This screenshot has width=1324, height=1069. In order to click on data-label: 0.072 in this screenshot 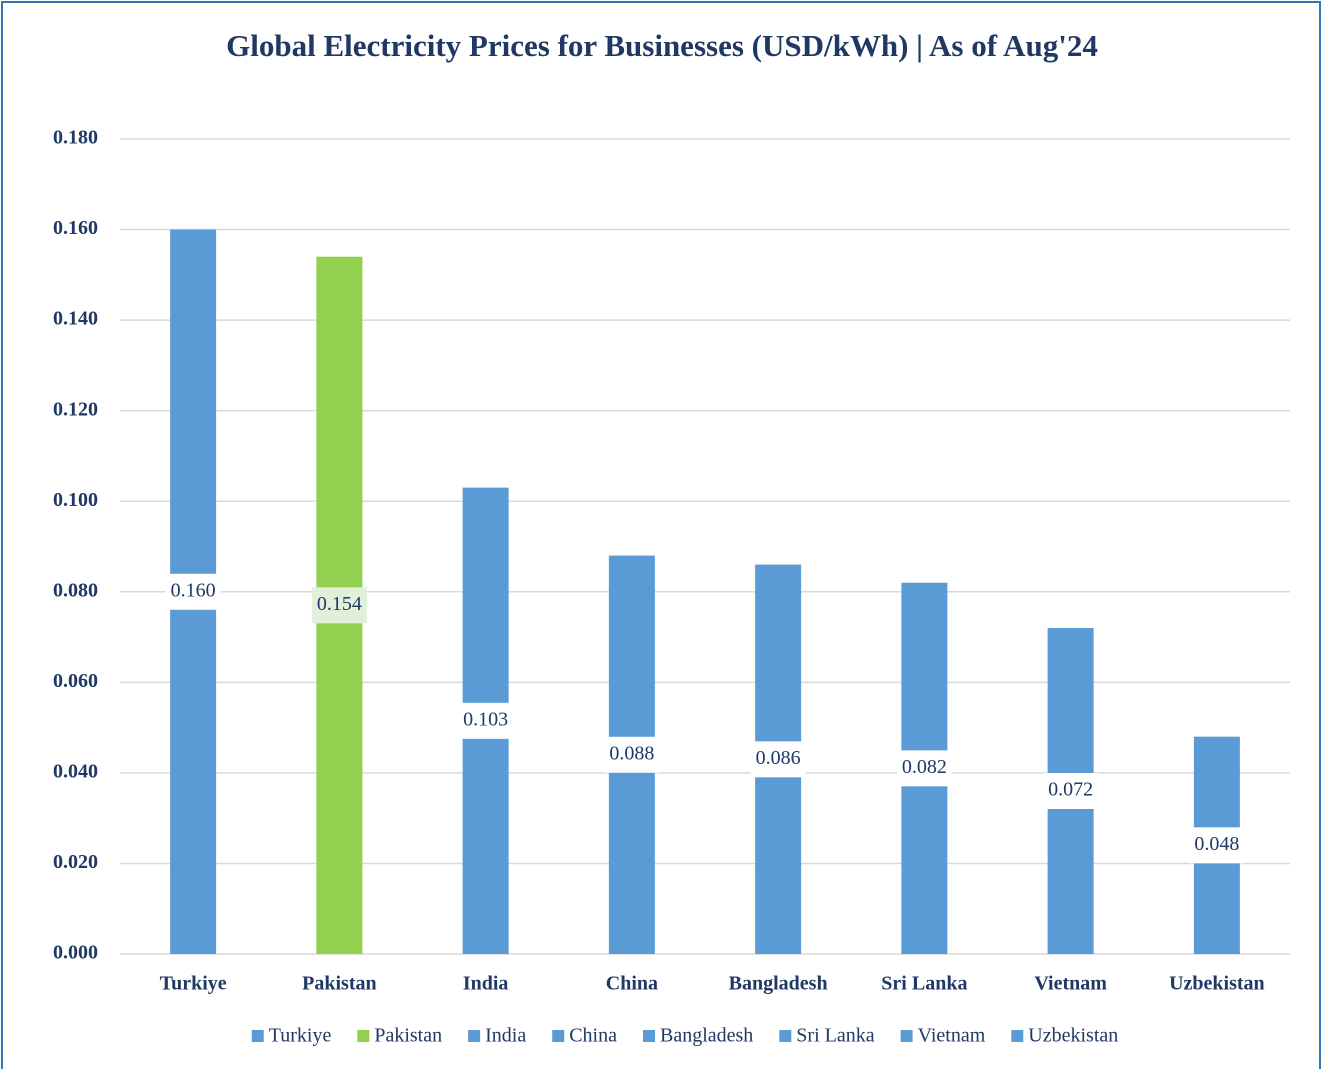, I will do `click(1070, 790)`.